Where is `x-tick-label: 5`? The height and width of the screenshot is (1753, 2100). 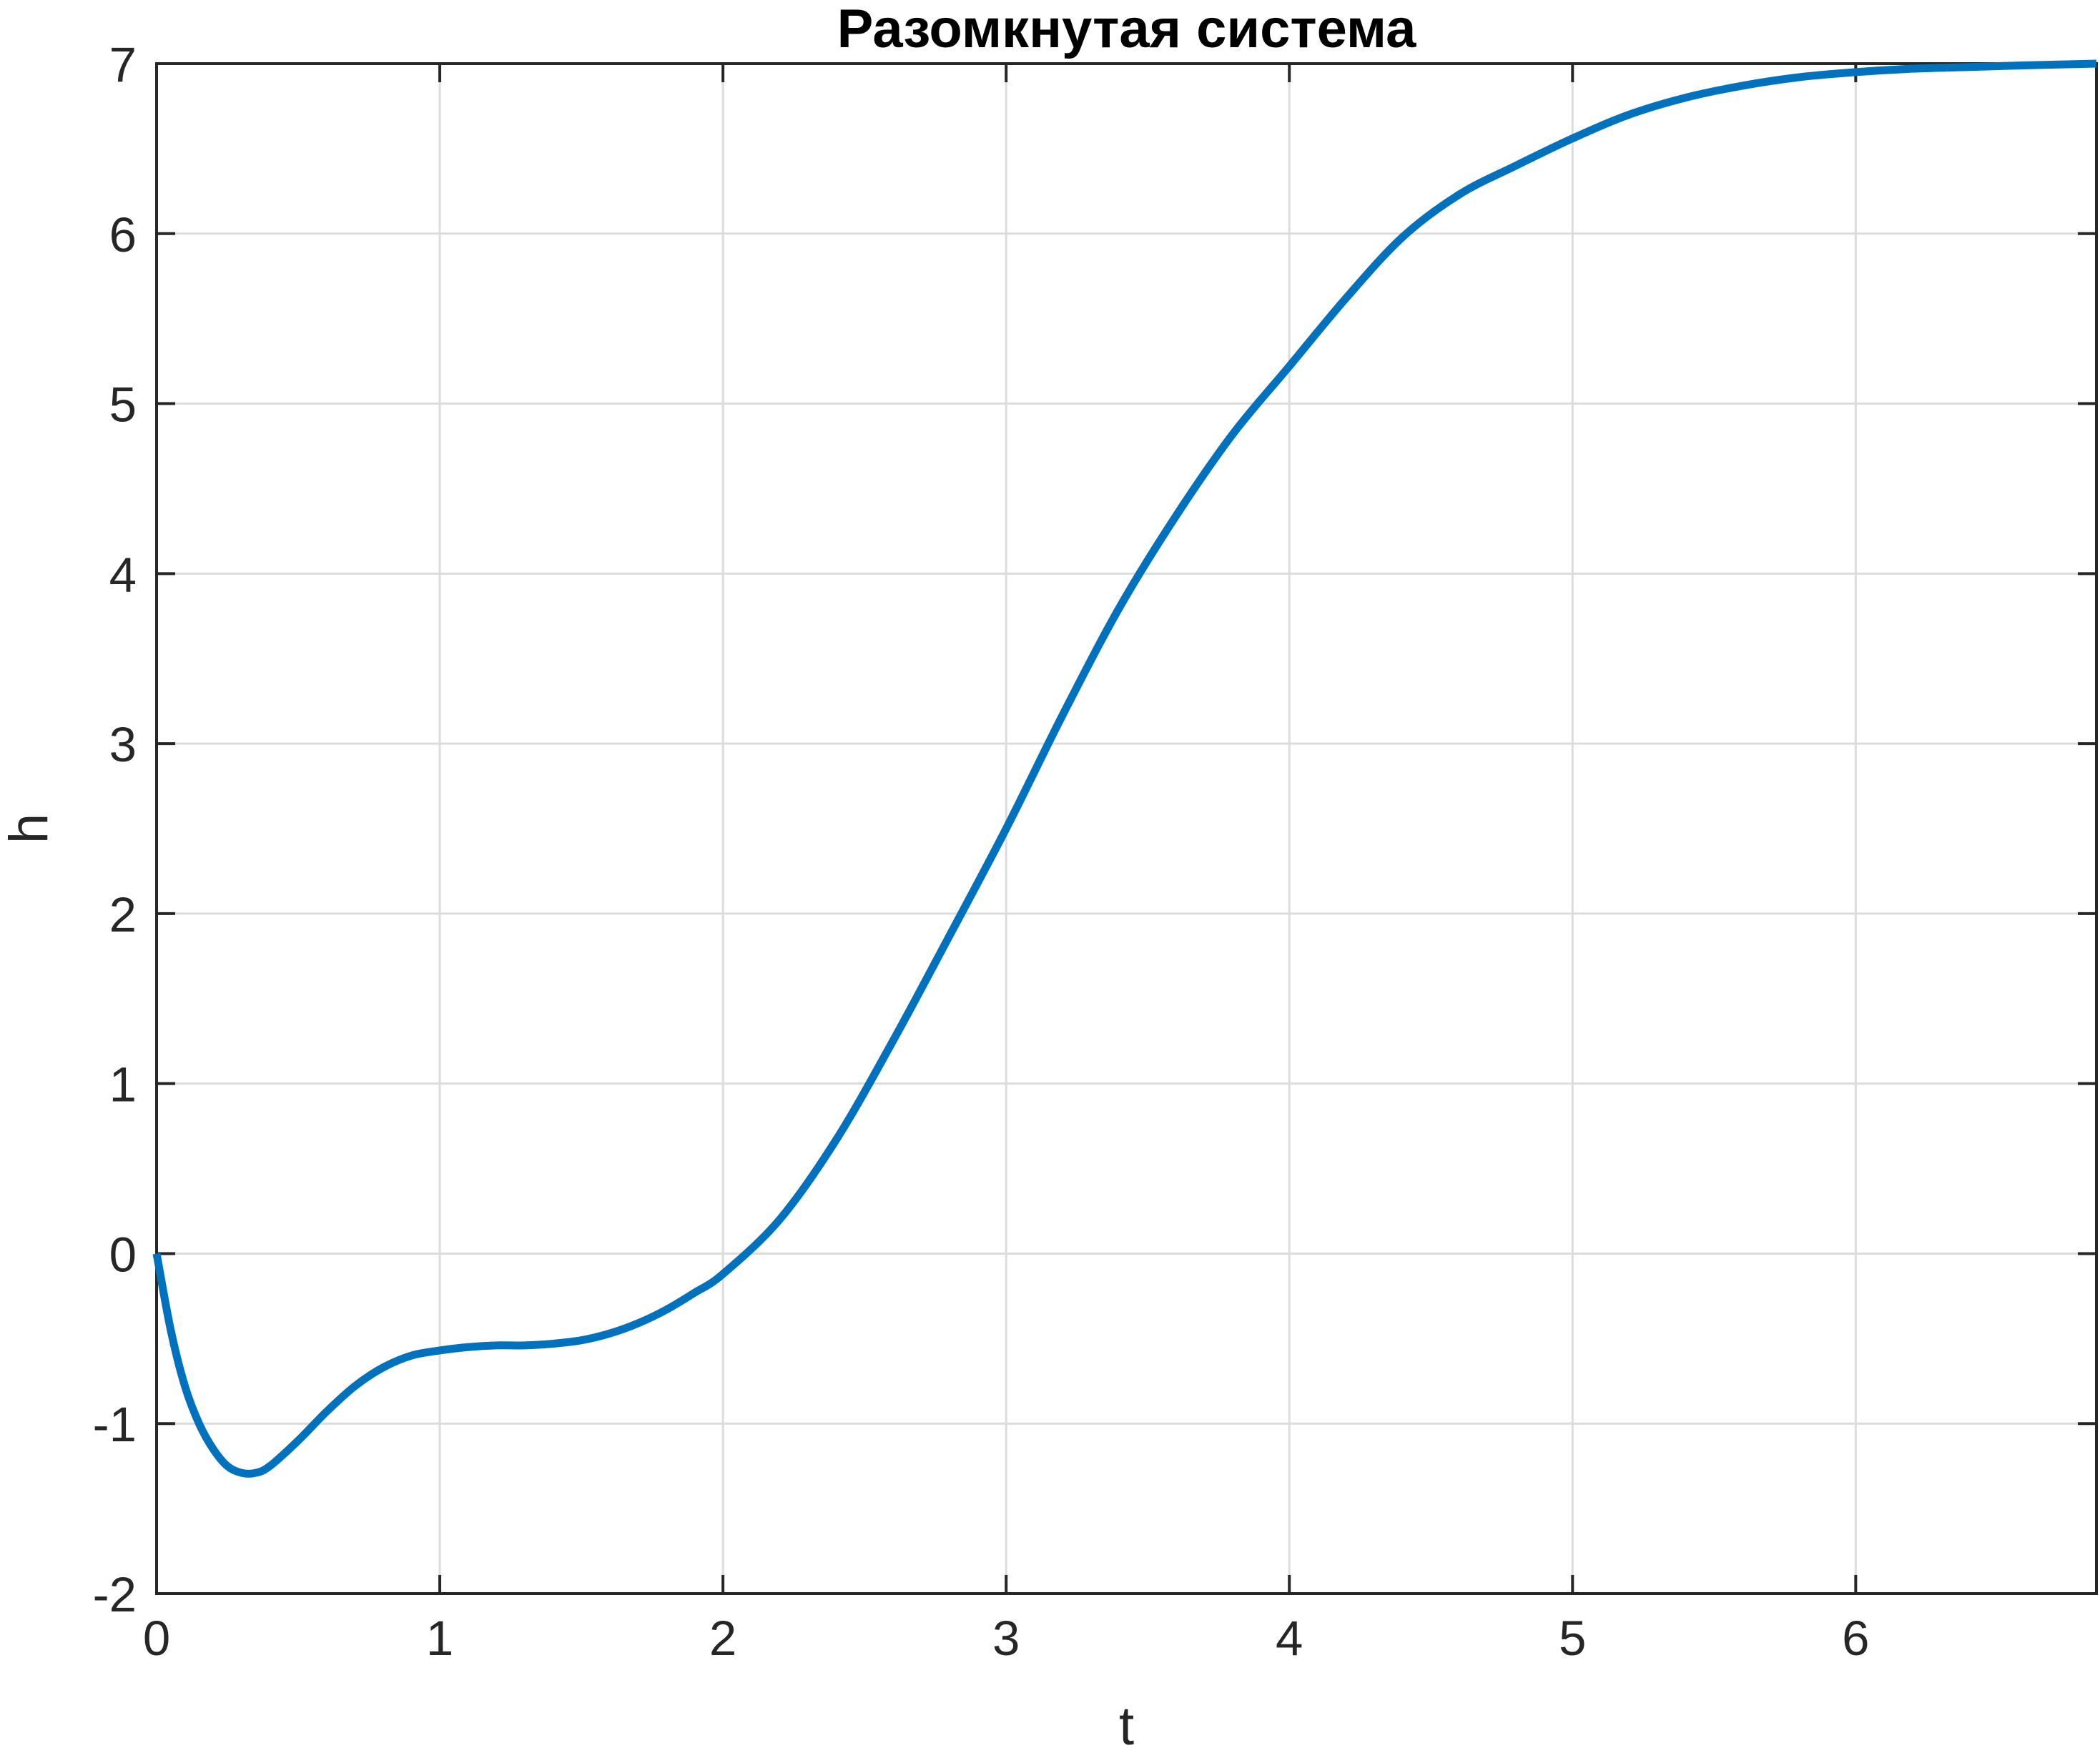 x-tick-label: 5 is located at coordinates (1572, 1638).